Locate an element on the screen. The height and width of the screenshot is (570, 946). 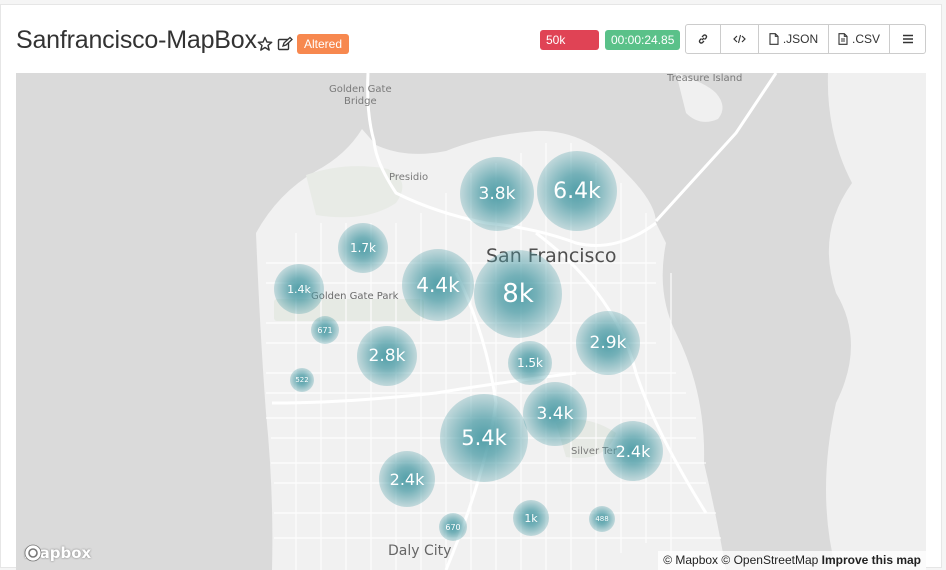
presidio-green is located at coordinates (354, 192).